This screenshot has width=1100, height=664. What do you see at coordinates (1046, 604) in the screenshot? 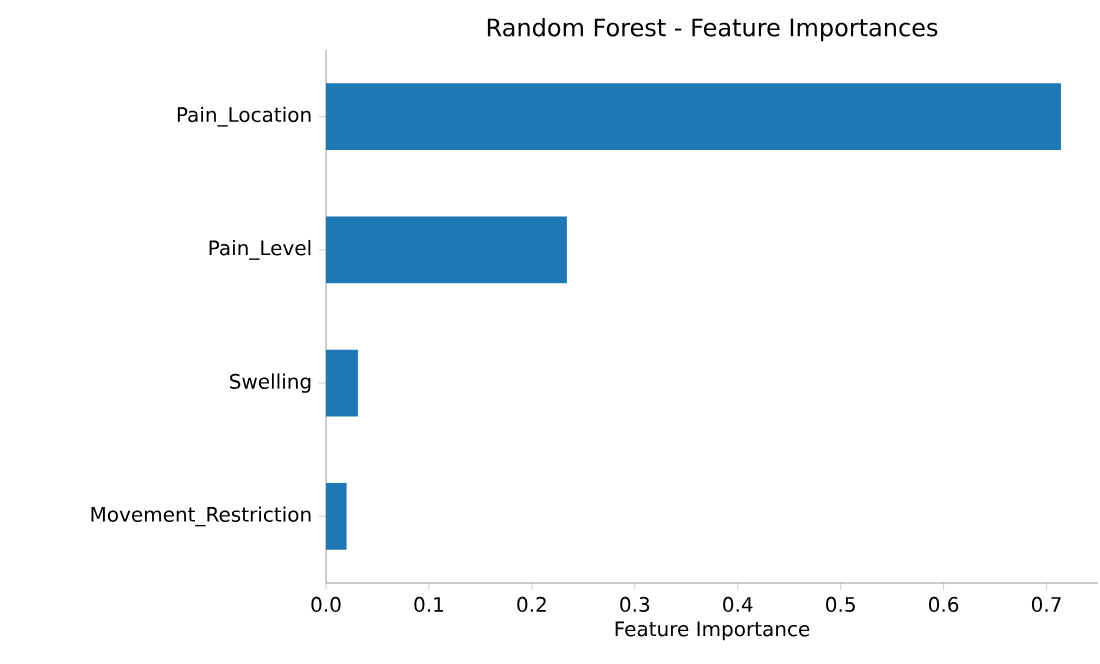
I see `x-tick-label: 0.7` at bounding box center [1046, 604].